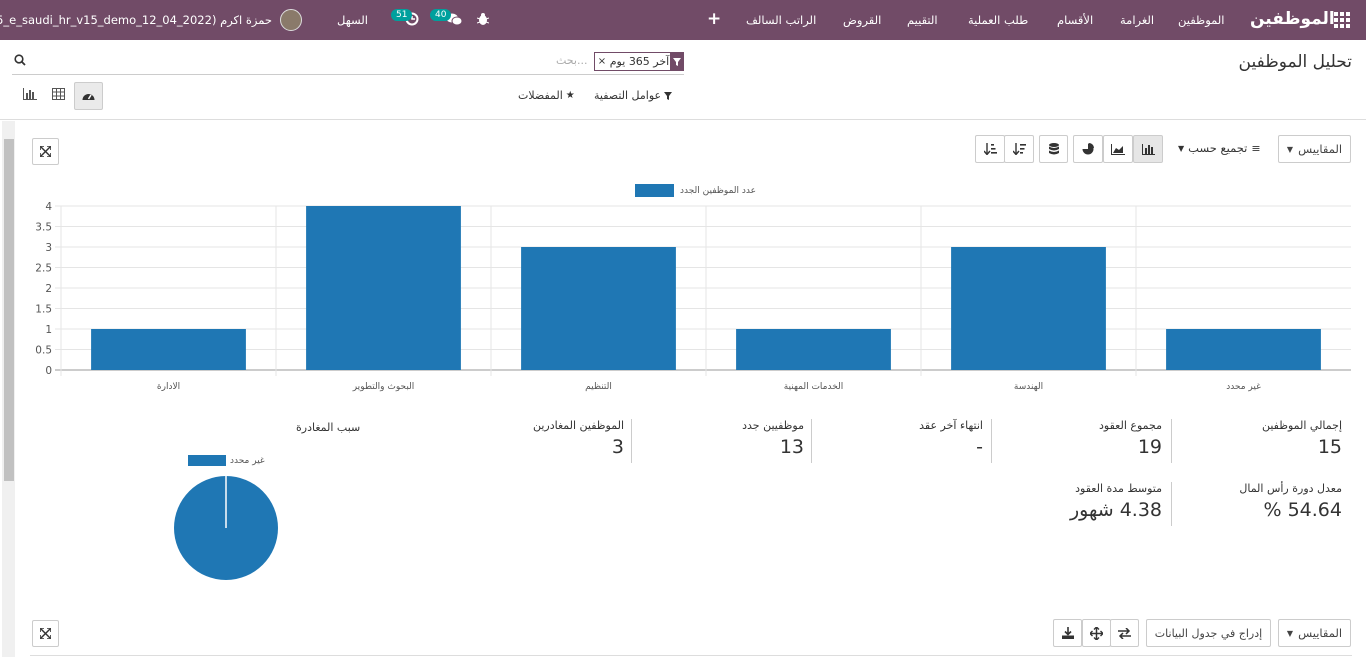 This screenshot has width=1366, height=657. I want to click on facet-remove-icon: ×, so click(602, 61).